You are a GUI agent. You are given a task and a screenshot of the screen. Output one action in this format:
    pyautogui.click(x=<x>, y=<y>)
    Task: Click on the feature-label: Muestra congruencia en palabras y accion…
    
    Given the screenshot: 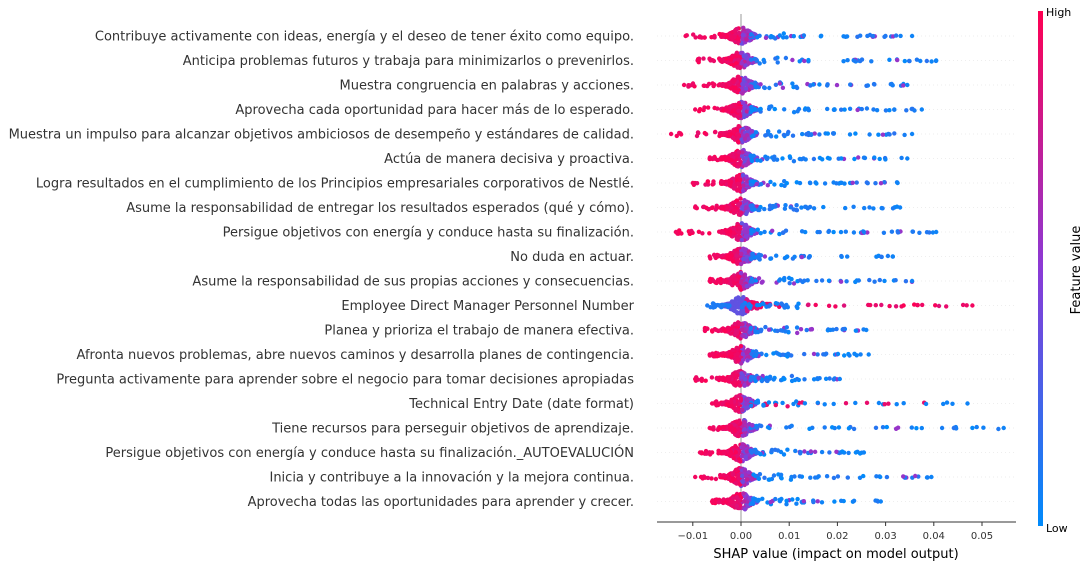 What is the action you would take?
    pyautogui.click(x=487, y=86)
    